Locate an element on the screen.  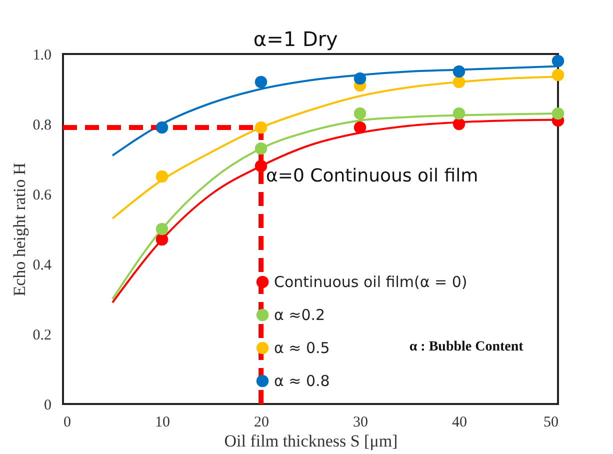
annotation: α=0 Continuous oil film is located at coordinates (372, 176).